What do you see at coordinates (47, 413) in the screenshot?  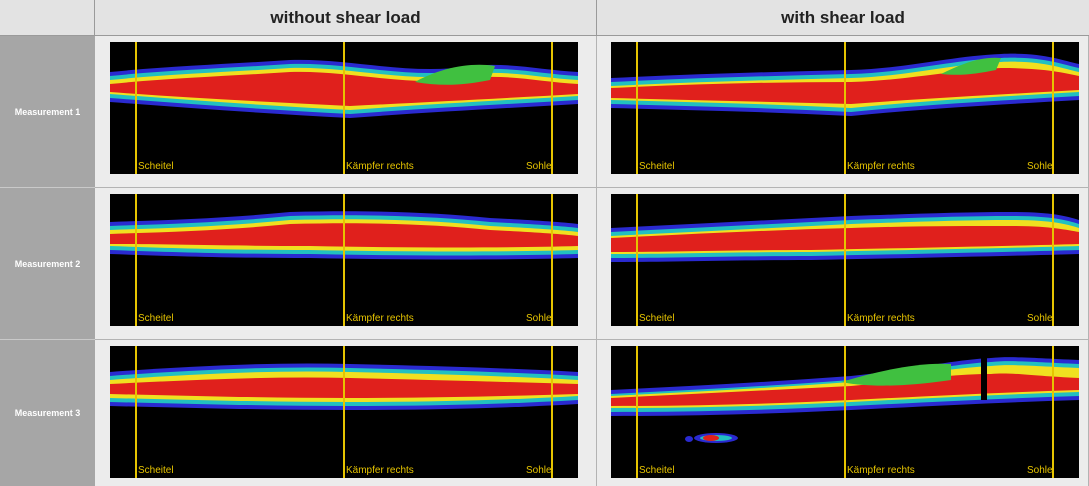 I see `row-header-measurement-3: Measurement 3` at bounding box center [47, 413].